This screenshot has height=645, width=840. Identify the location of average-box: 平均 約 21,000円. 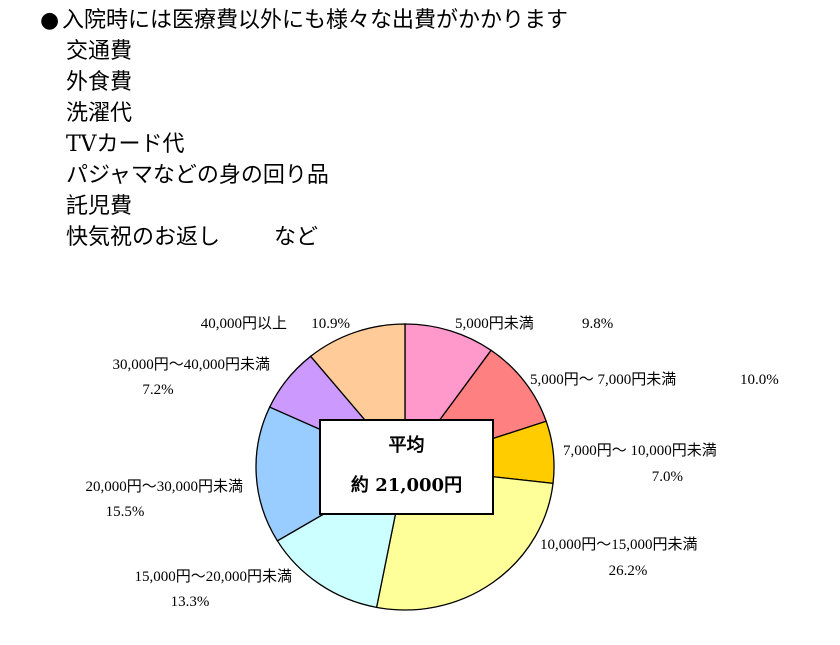
(406, 467).